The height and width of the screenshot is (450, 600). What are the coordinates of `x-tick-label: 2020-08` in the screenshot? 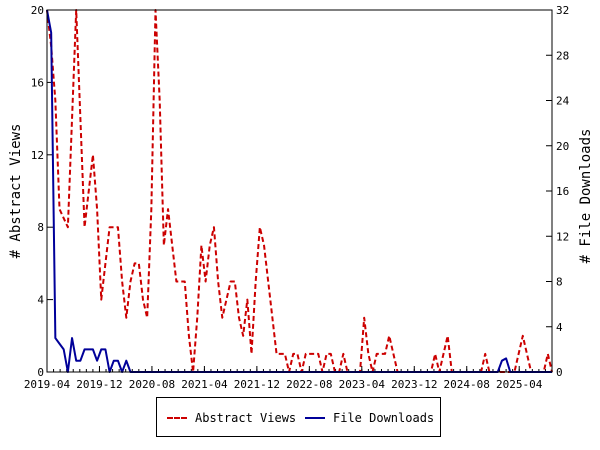 It's located at (152, 384).